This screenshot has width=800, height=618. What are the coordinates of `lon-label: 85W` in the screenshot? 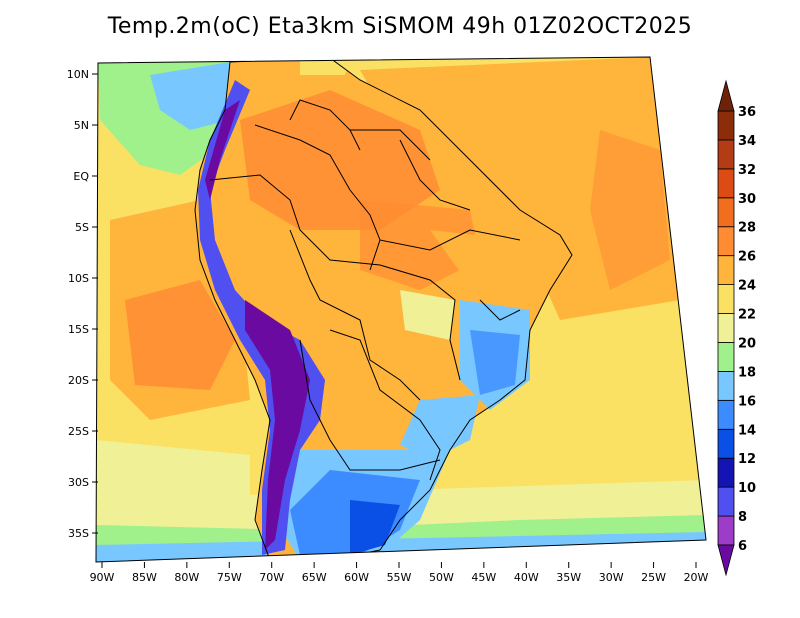 It's located at (144, 577).